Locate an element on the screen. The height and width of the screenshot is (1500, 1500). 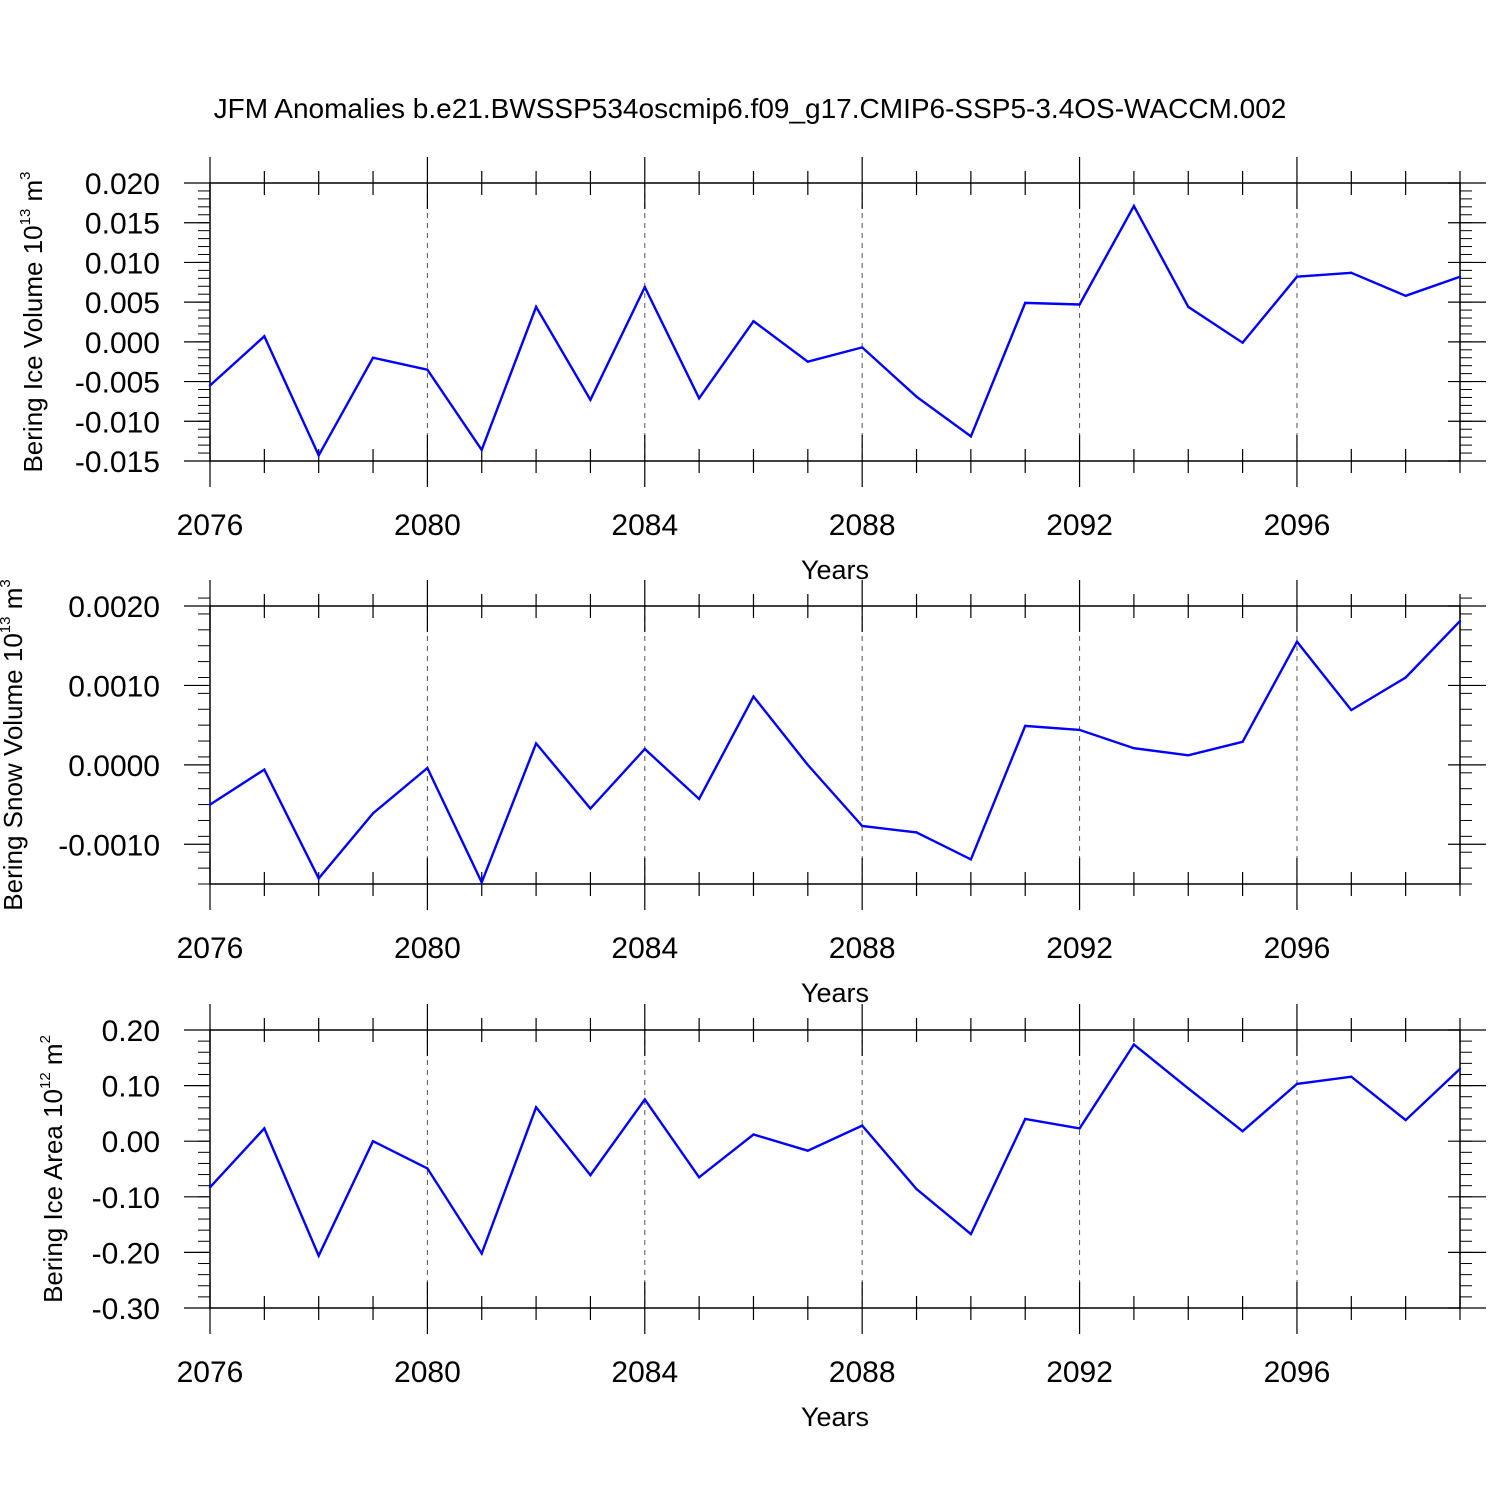
y-tick-label: -0.10 is located at coordinates (126, 1198).